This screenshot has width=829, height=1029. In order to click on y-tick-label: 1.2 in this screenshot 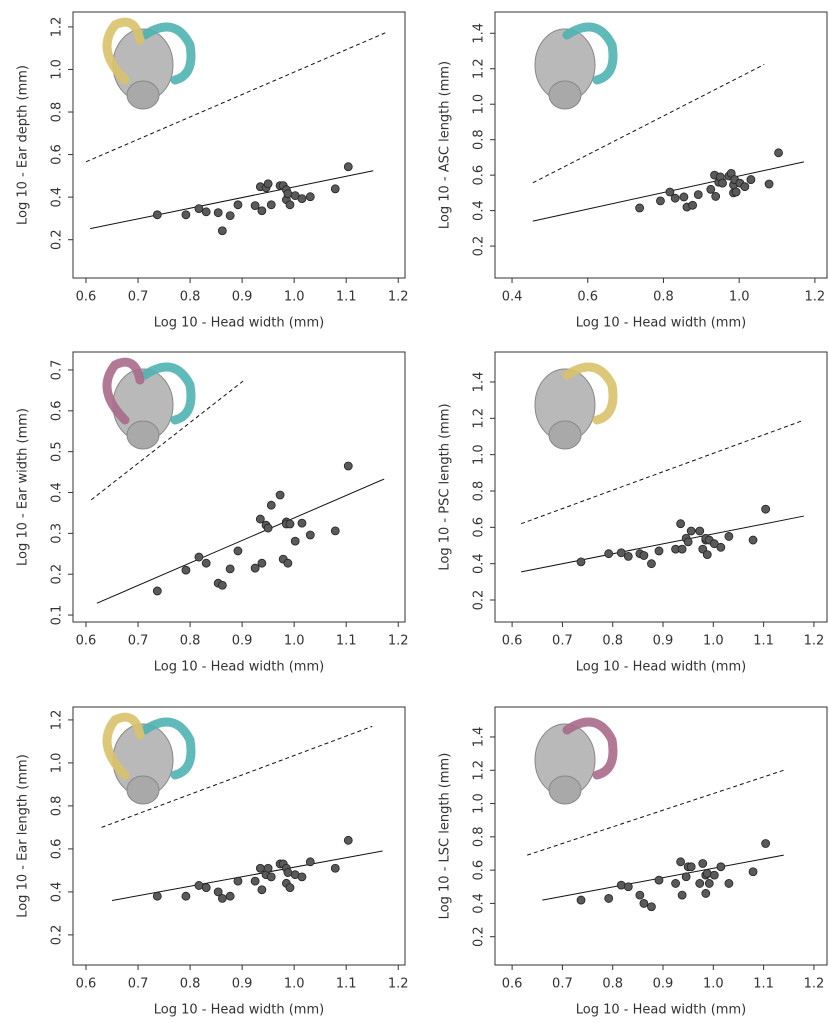, I will do `click(479, 418)`.